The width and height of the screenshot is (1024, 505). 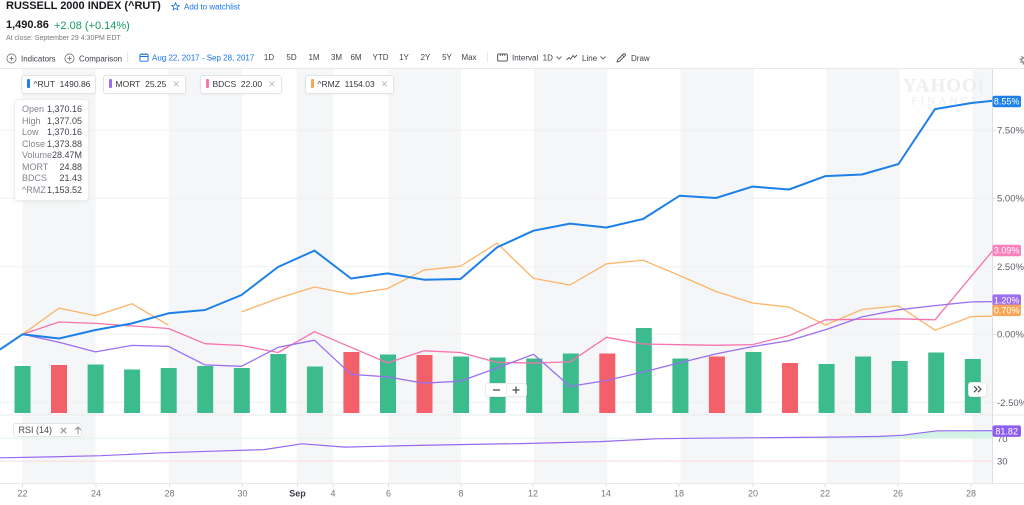 I want to click on svg-text: 4, so click(x=332, y=494).